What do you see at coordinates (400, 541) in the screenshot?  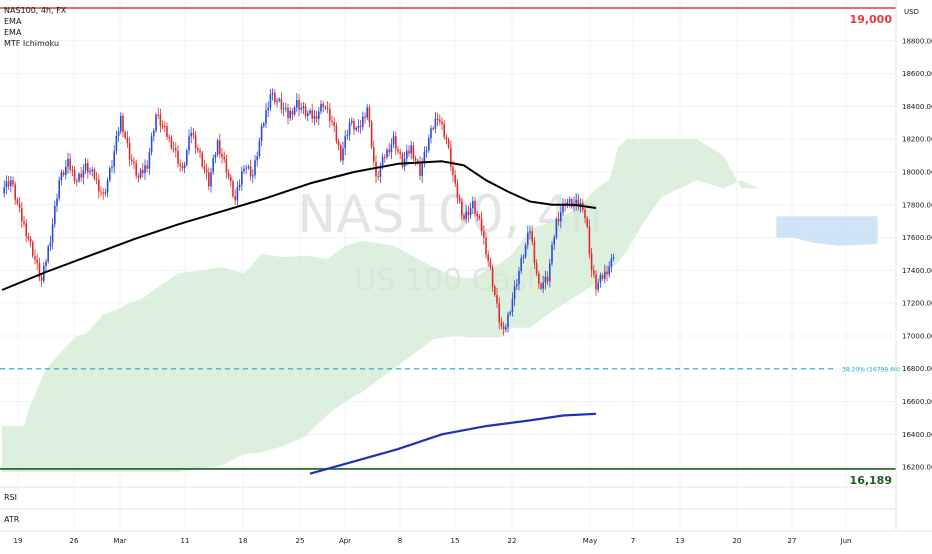 I see `x-tick-label: 8` at bounding box center [400, 541].